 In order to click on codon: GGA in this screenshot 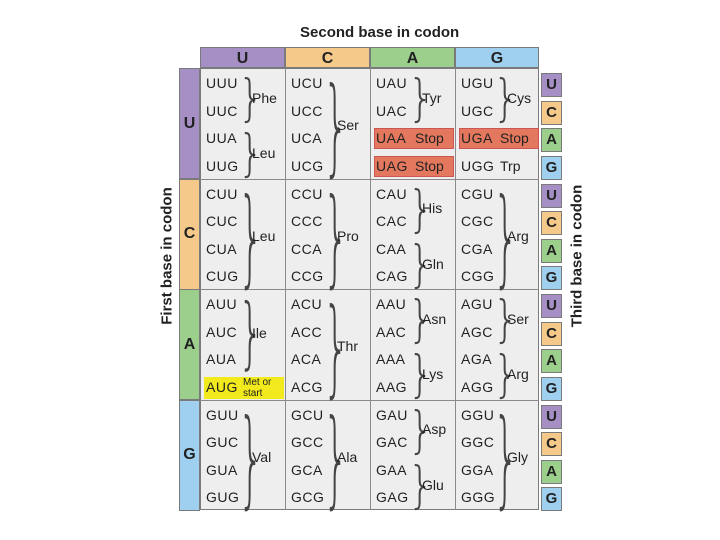, I will do `click(477, 469)`.